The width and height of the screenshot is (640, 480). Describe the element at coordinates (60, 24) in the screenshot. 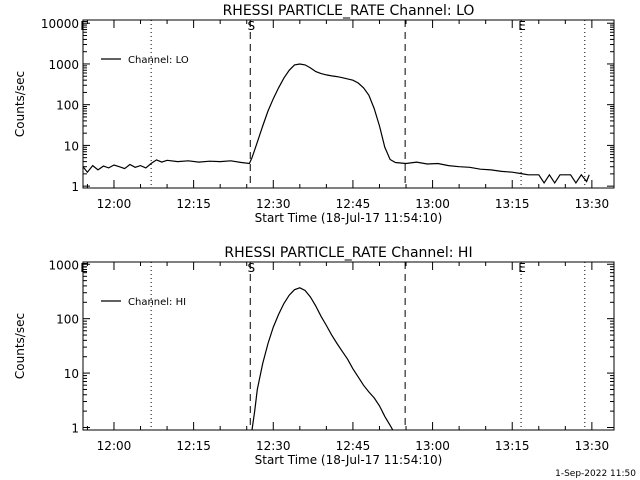

I see `y-tick-label: 10000` at that location.